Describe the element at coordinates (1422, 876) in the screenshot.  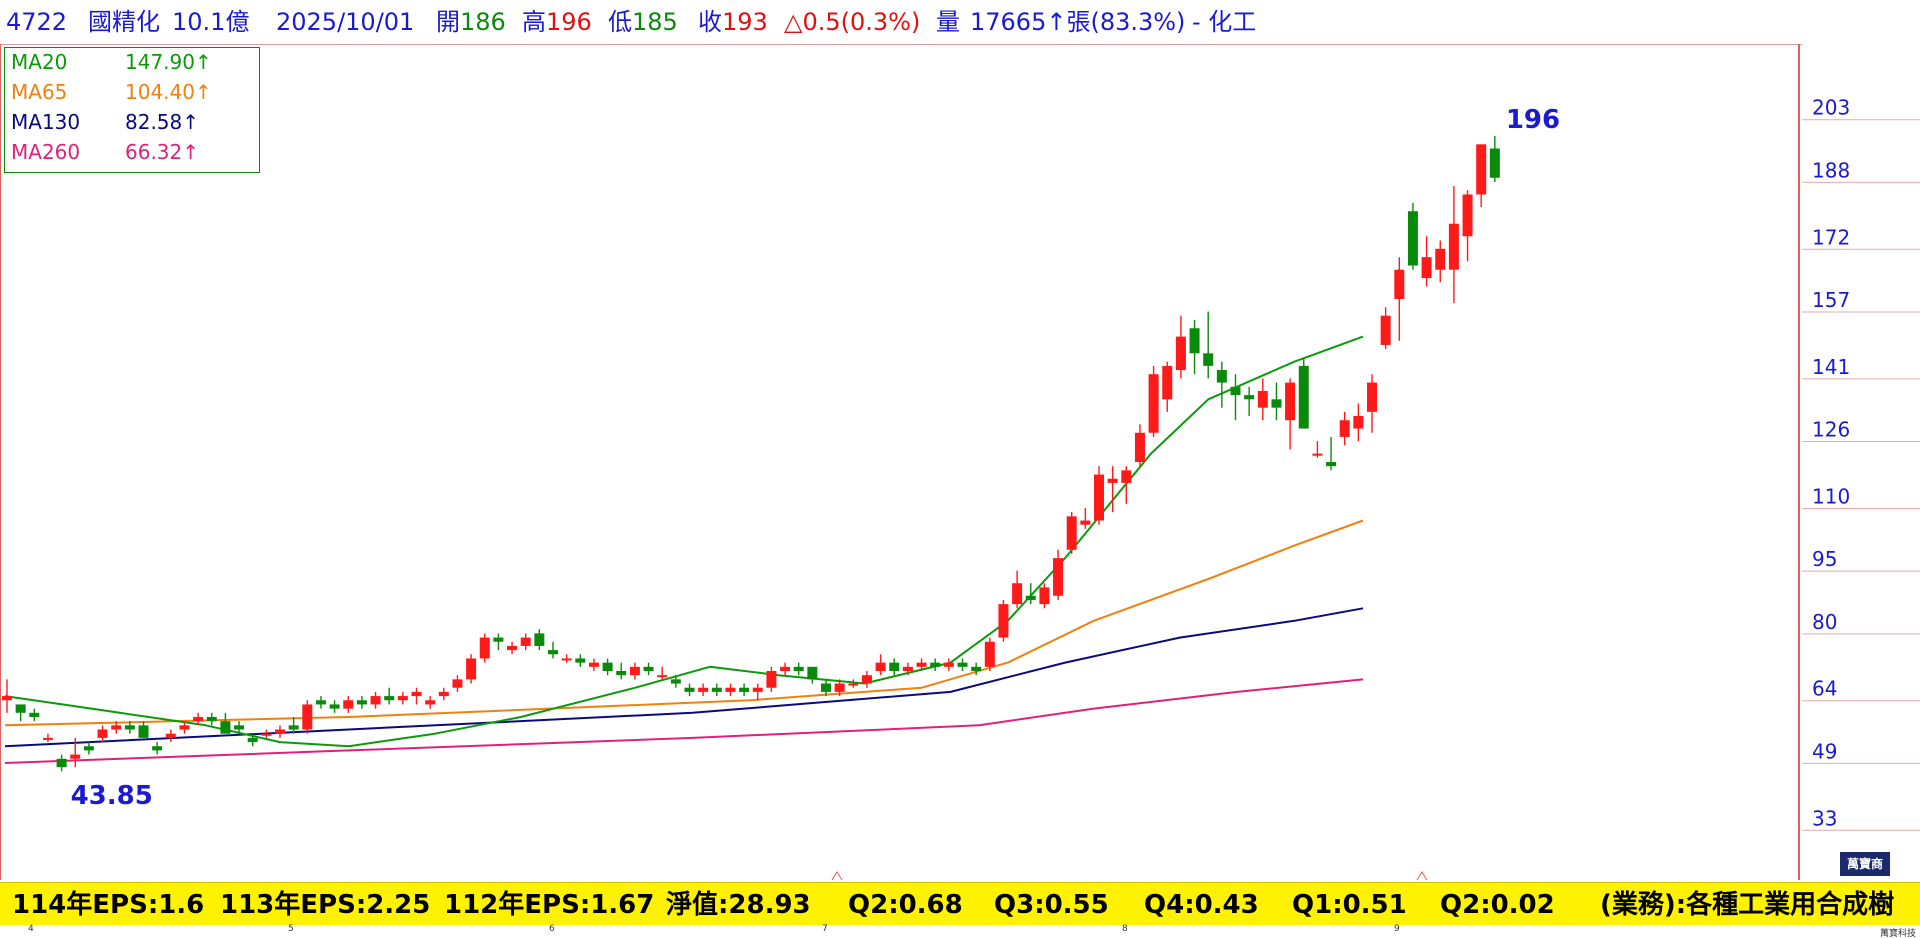
I see `marker-triangle` at that location.